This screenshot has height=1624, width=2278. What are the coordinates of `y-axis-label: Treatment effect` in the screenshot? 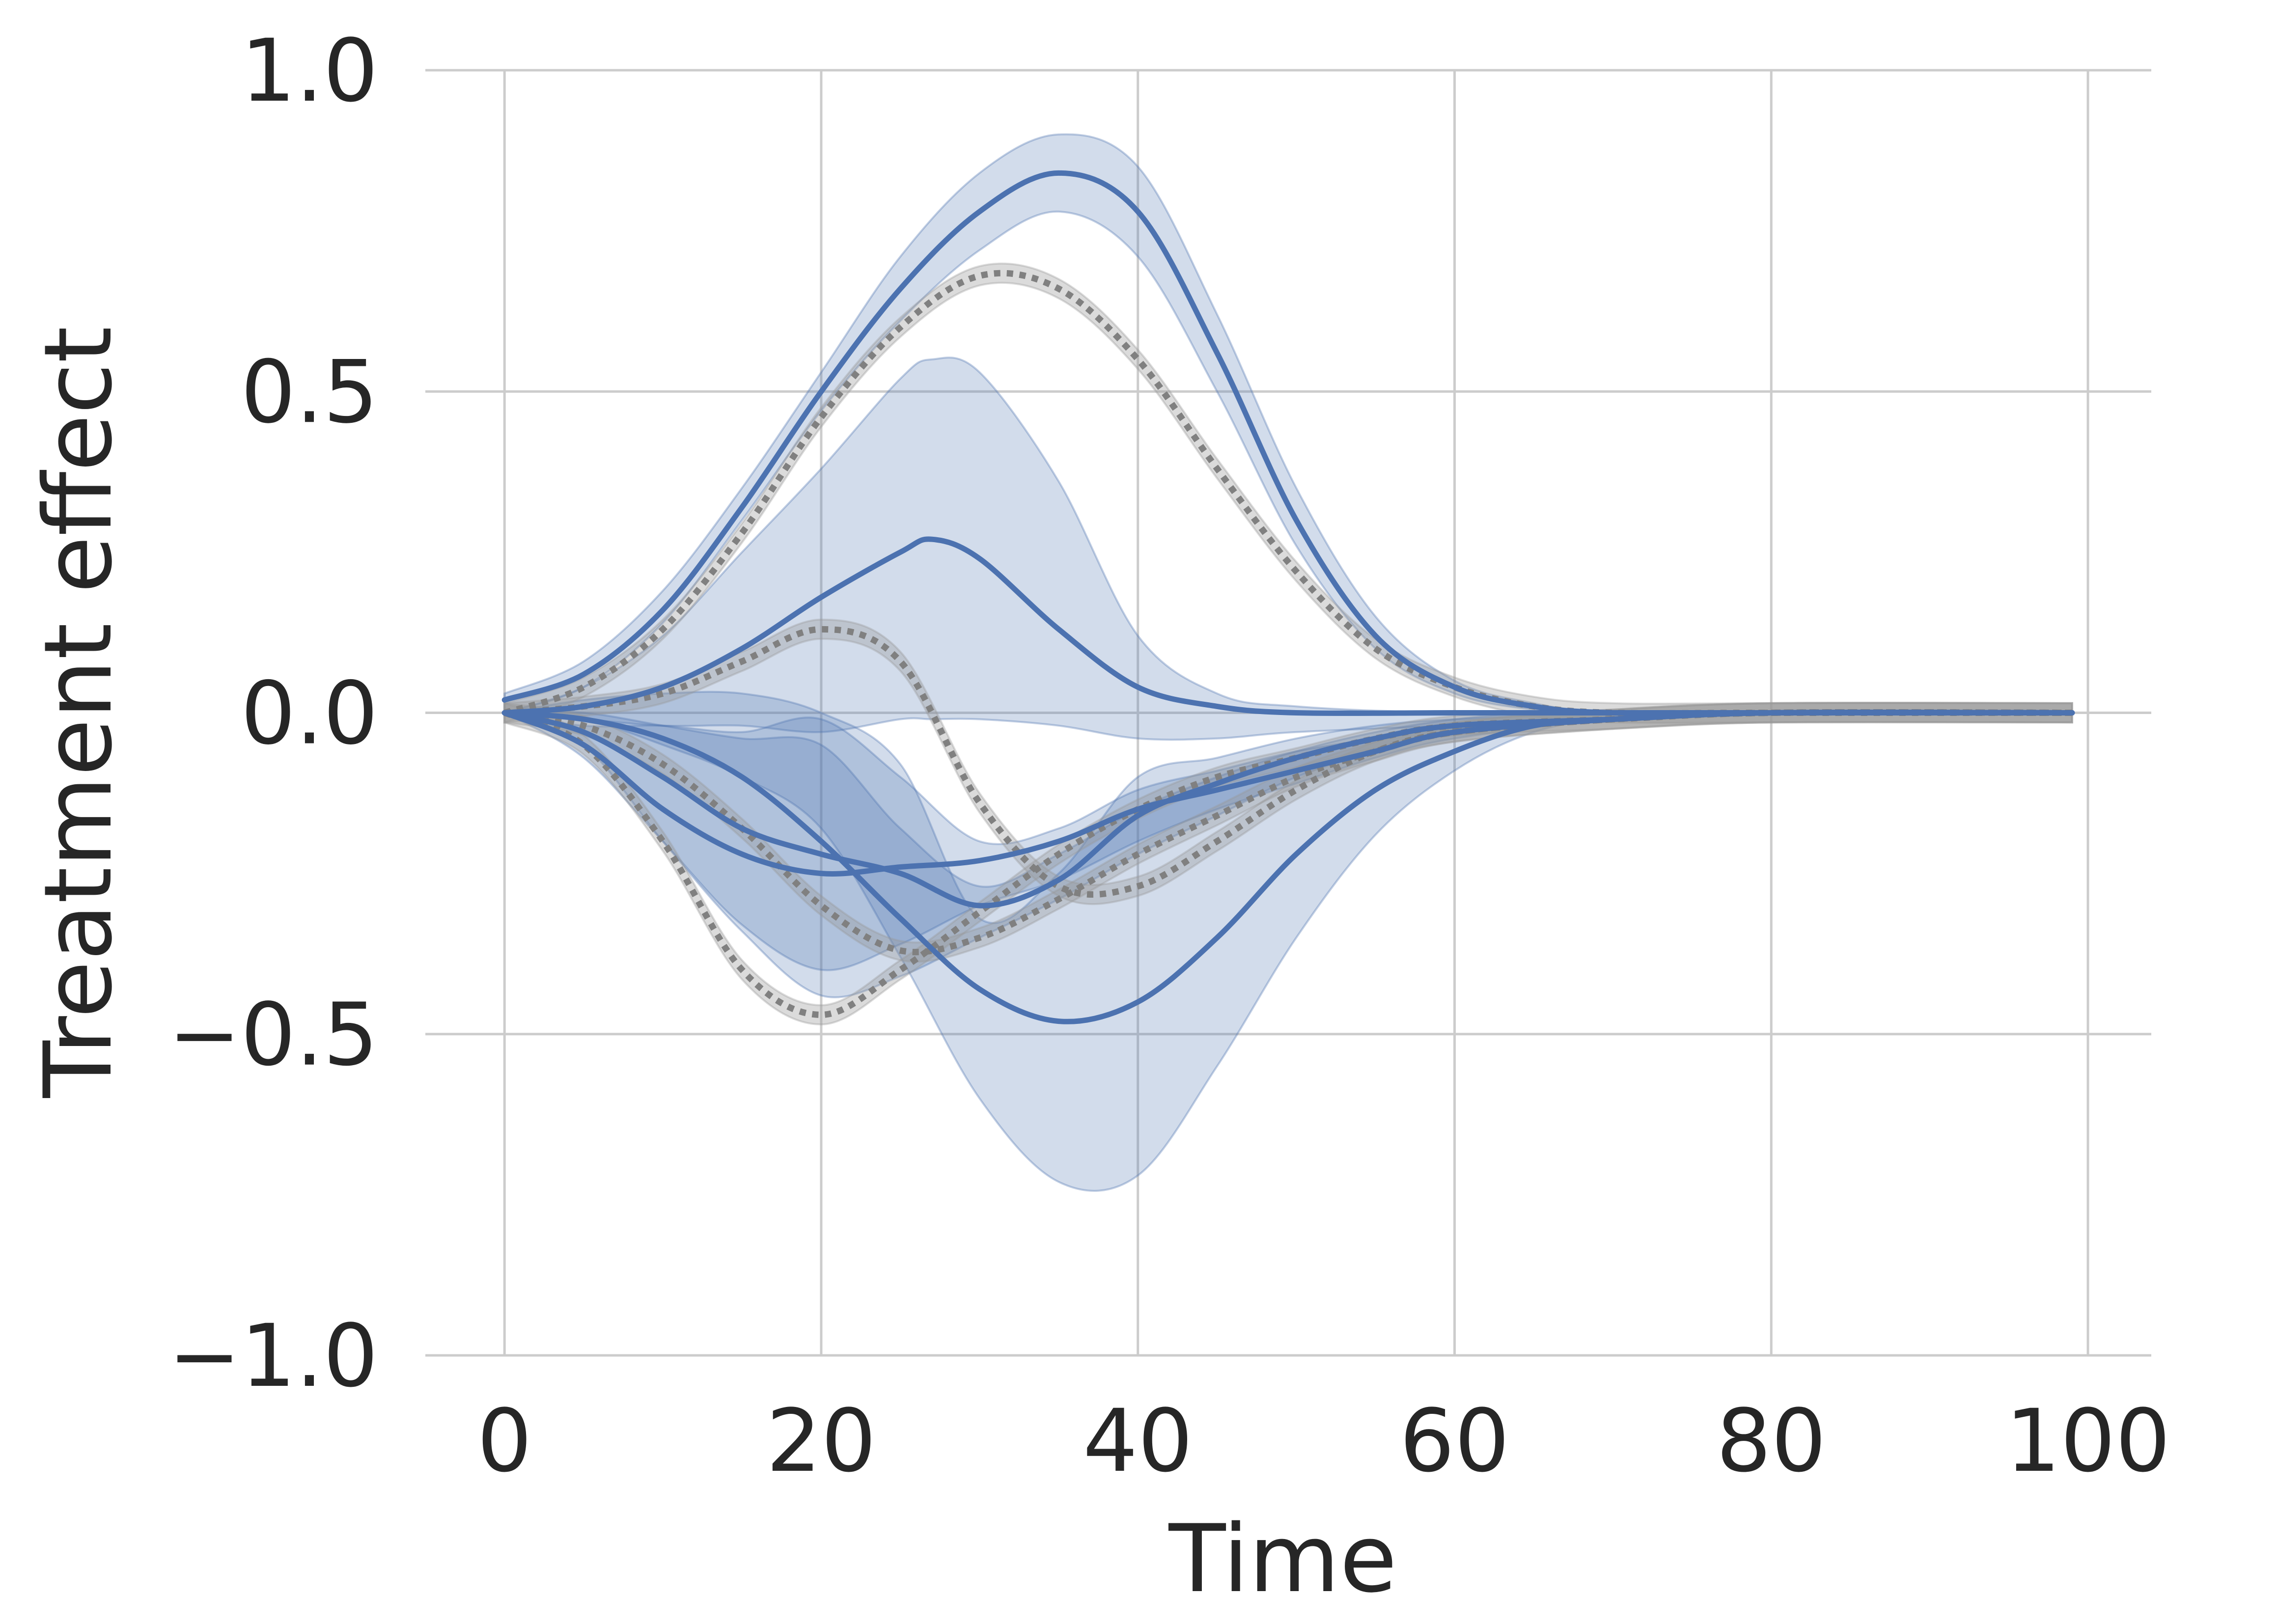 It's located at (78, 713).